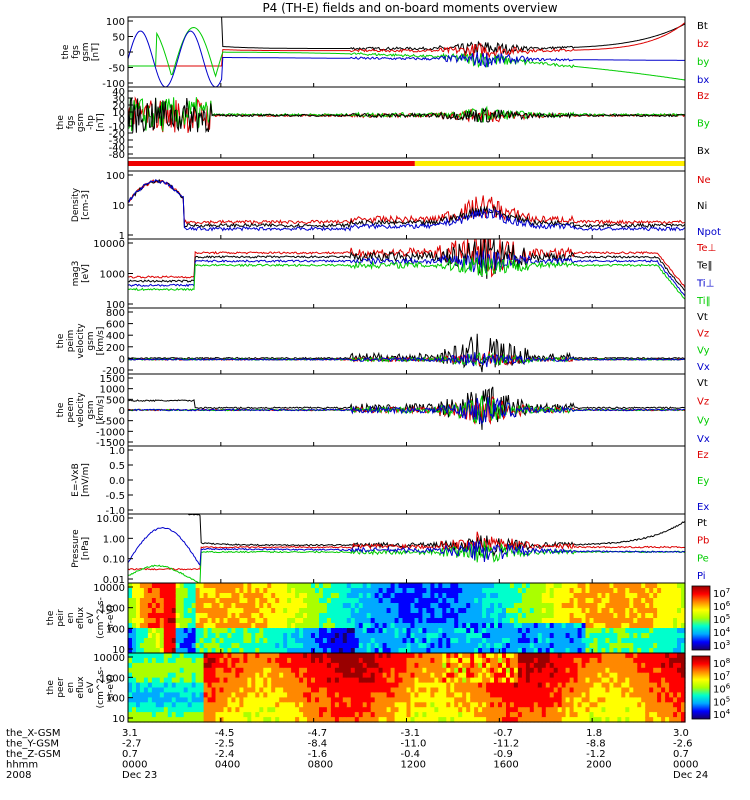 This screenshot has width=750, height=800. What do you see at coordinates (130, 754) in the screenshot?
I see `x-axis-tick-value: 0.7` at bounding box center [130, 754].